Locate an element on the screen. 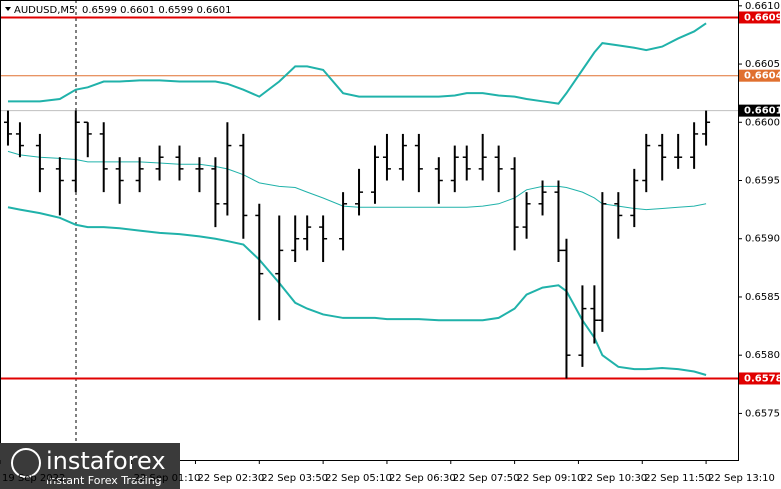 Image resolution: width=781 pixels, height=489 pixels. watermark-brand: instaforex is located at coordinates (106, 461).